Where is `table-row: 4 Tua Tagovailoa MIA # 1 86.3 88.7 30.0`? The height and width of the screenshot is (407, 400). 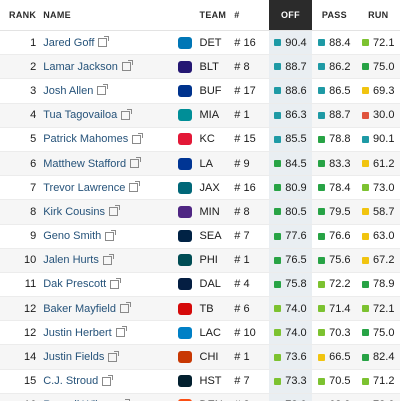
table-row: 4 Tua Tagovailoa MIA # 1 86.3 88.7 30.0 is located at coordinates (200, 115).